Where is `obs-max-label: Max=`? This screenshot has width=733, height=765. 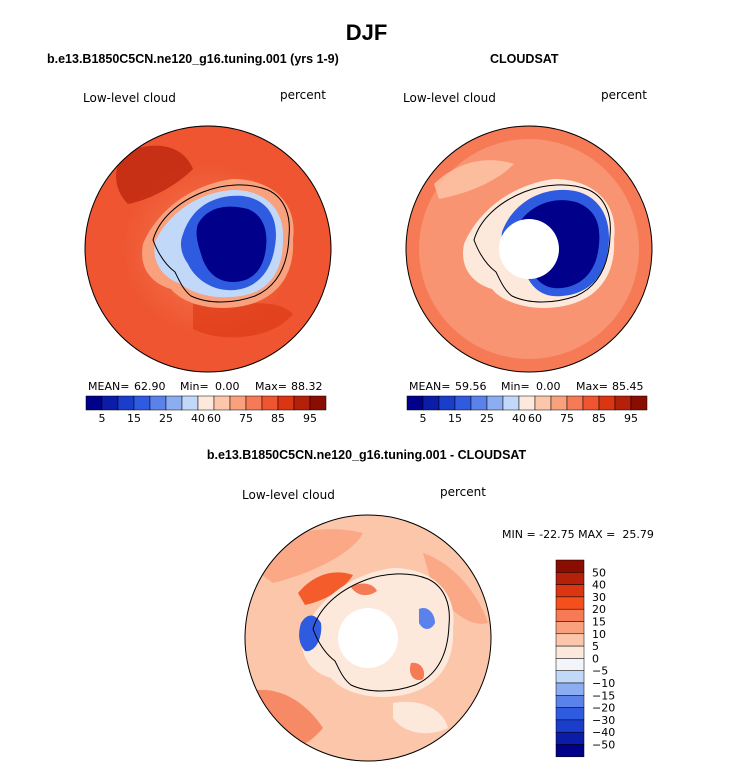
obs-max-label: Max= is located at coordinates (592, 386).